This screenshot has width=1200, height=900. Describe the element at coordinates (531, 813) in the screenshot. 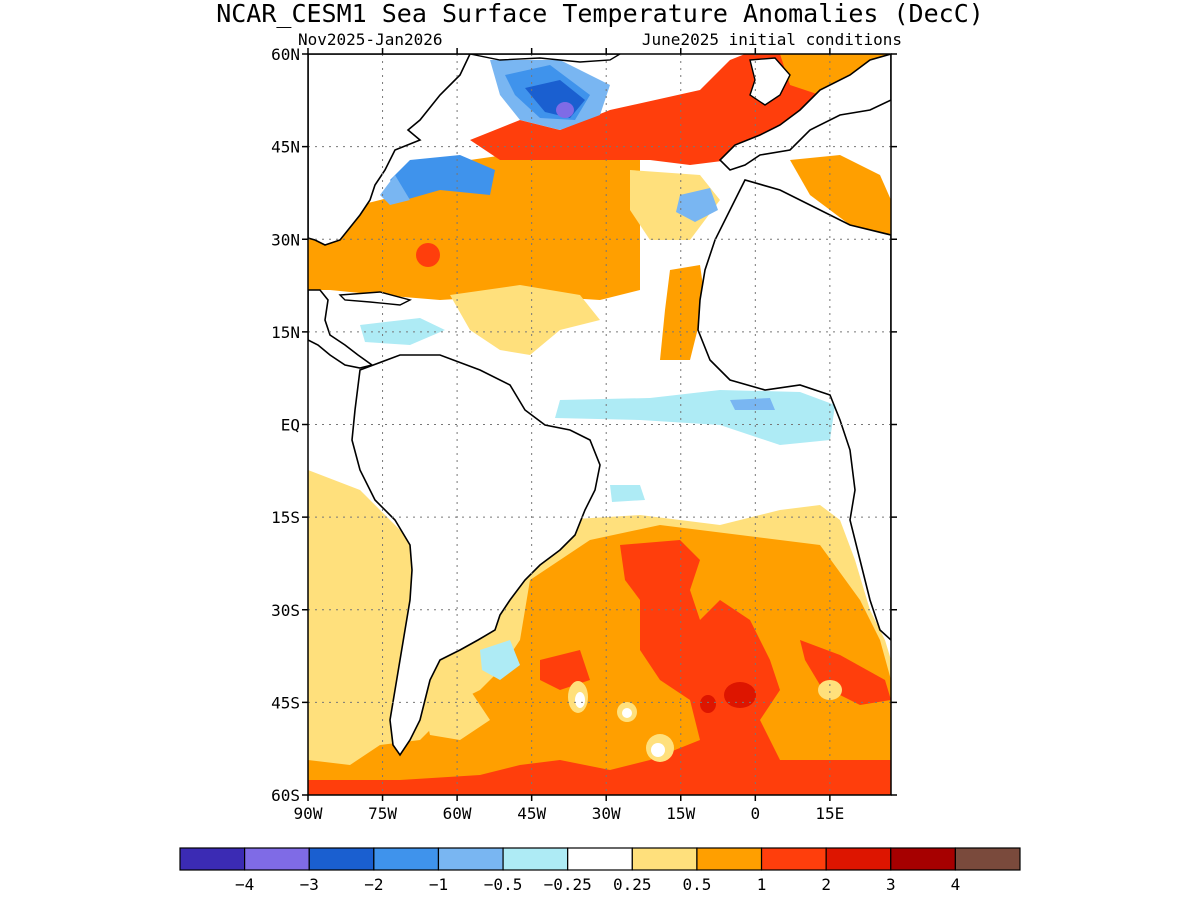

I see `lon-tick-label: 45W` at that location.